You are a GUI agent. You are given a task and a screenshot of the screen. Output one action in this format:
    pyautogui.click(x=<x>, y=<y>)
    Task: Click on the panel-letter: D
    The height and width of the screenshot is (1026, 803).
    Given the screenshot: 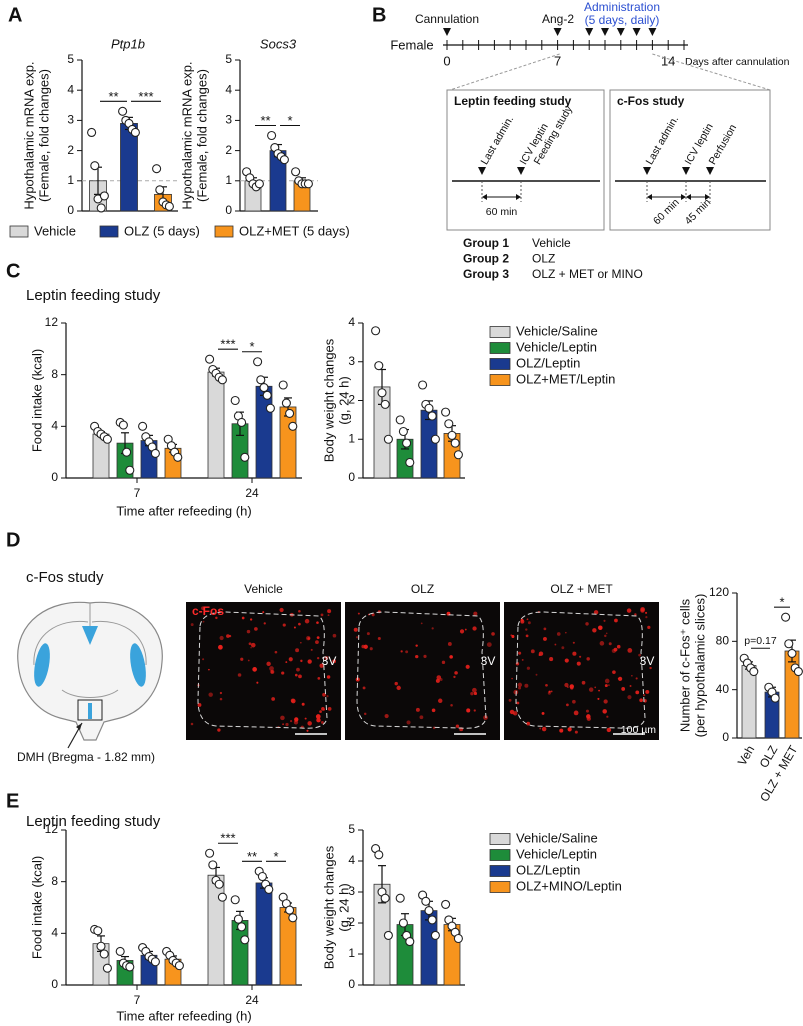 What is the action you would take?
    pyautogui.click(x=13, y=540)
    